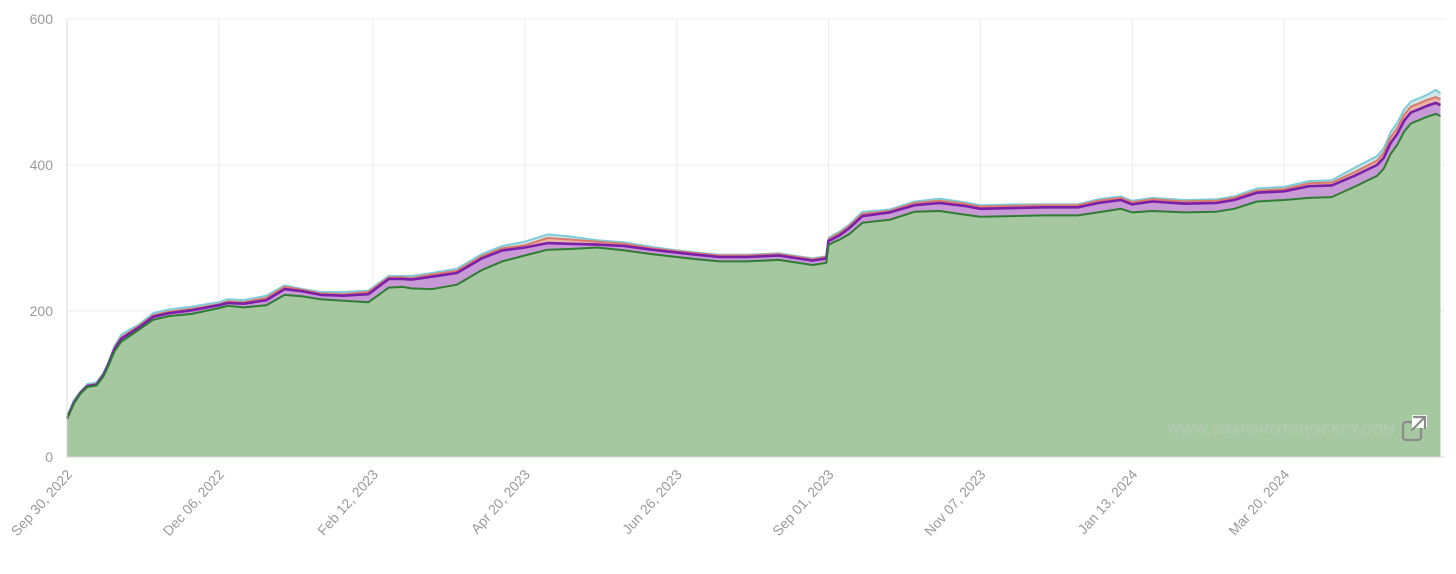 The height and width of the screenshot is (574, 1456). What do you see at coordinates (42, 502) in the screenshot?
I see `x-tick-label: Sep 30, 2022` at bounding box center [42, 502].